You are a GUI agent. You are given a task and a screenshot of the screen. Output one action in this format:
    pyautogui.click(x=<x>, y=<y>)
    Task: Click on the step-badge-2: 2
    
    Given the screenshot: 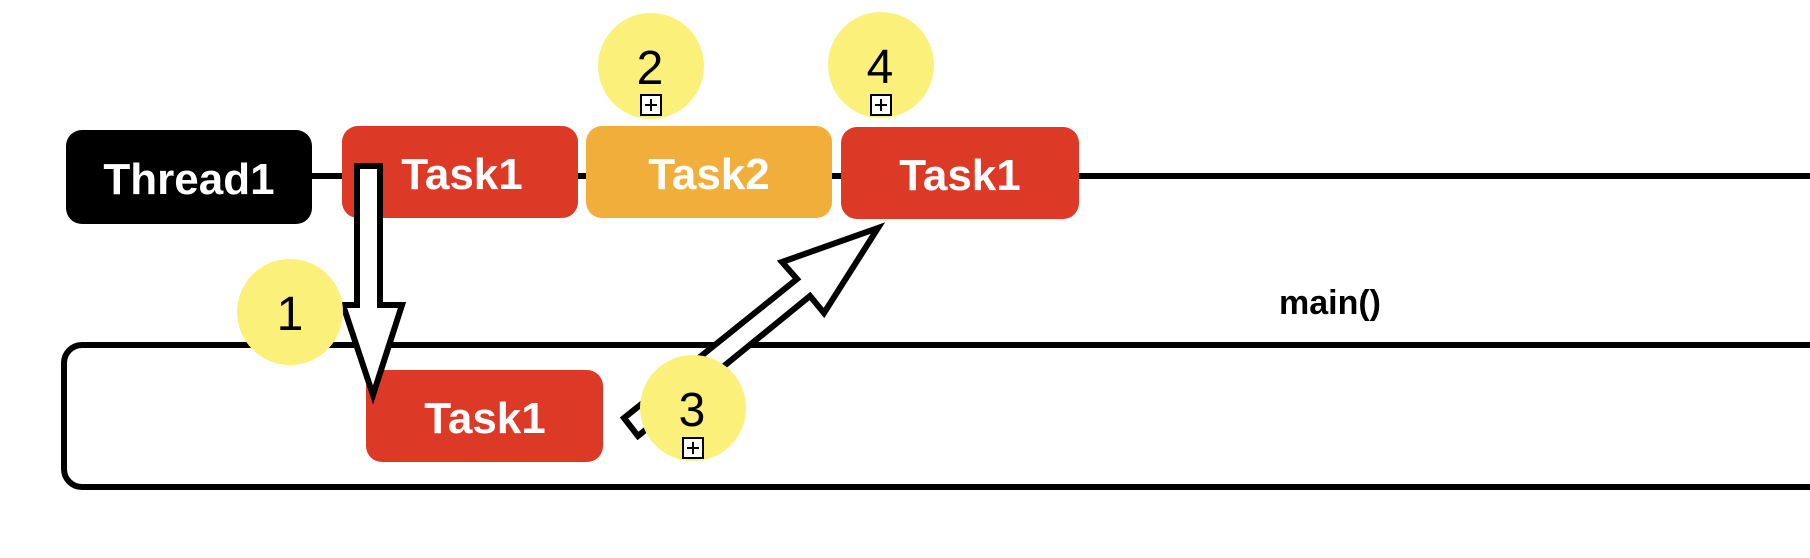 What is the action you would take?
    pyautogui.click(x=651, y=66)
    